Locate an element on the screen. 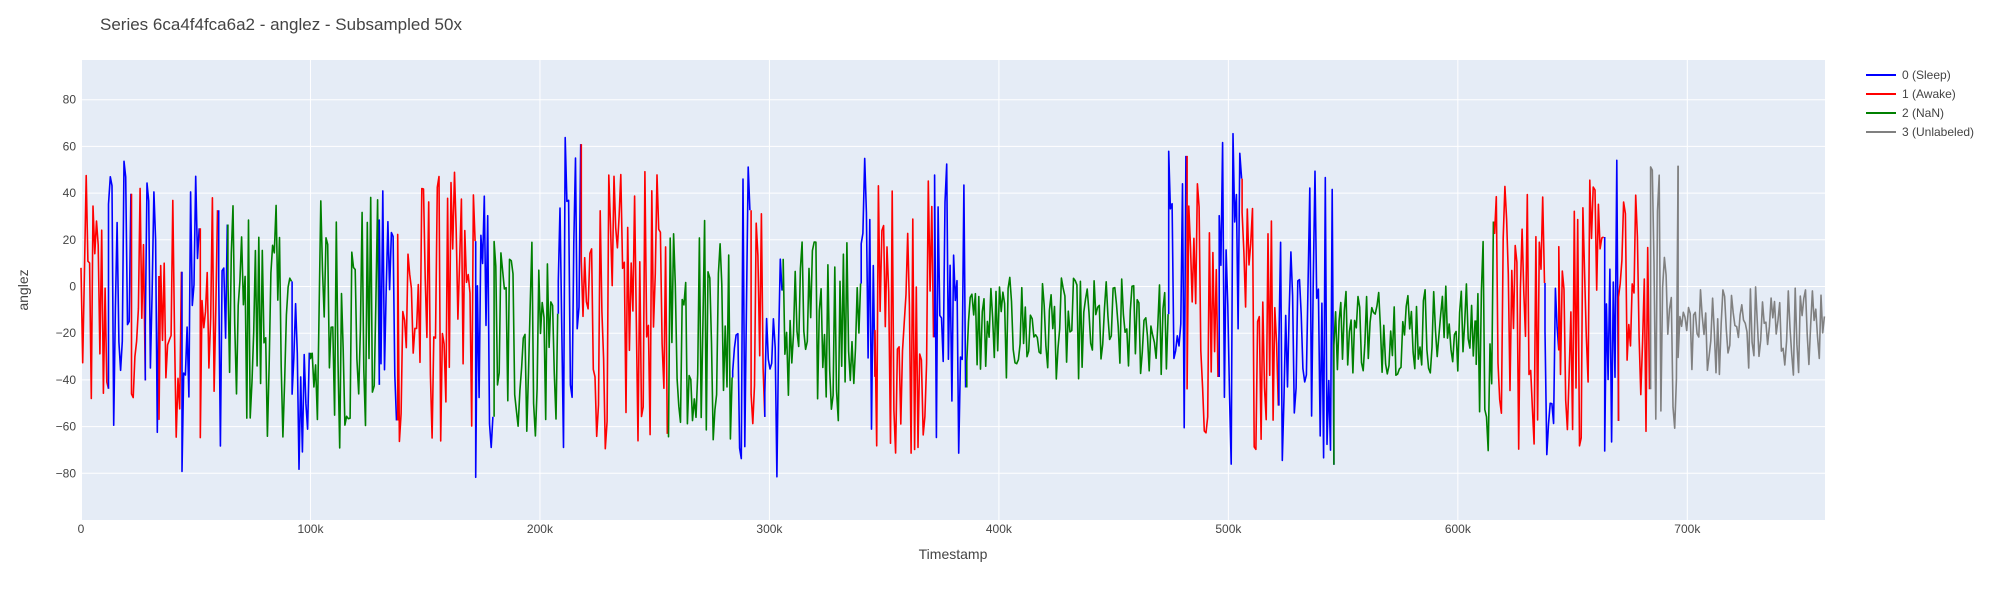 The height and width of the screenshot is (600, 2000). legend-item: 0 (Sleep) is located at coordinates (1908, 75).